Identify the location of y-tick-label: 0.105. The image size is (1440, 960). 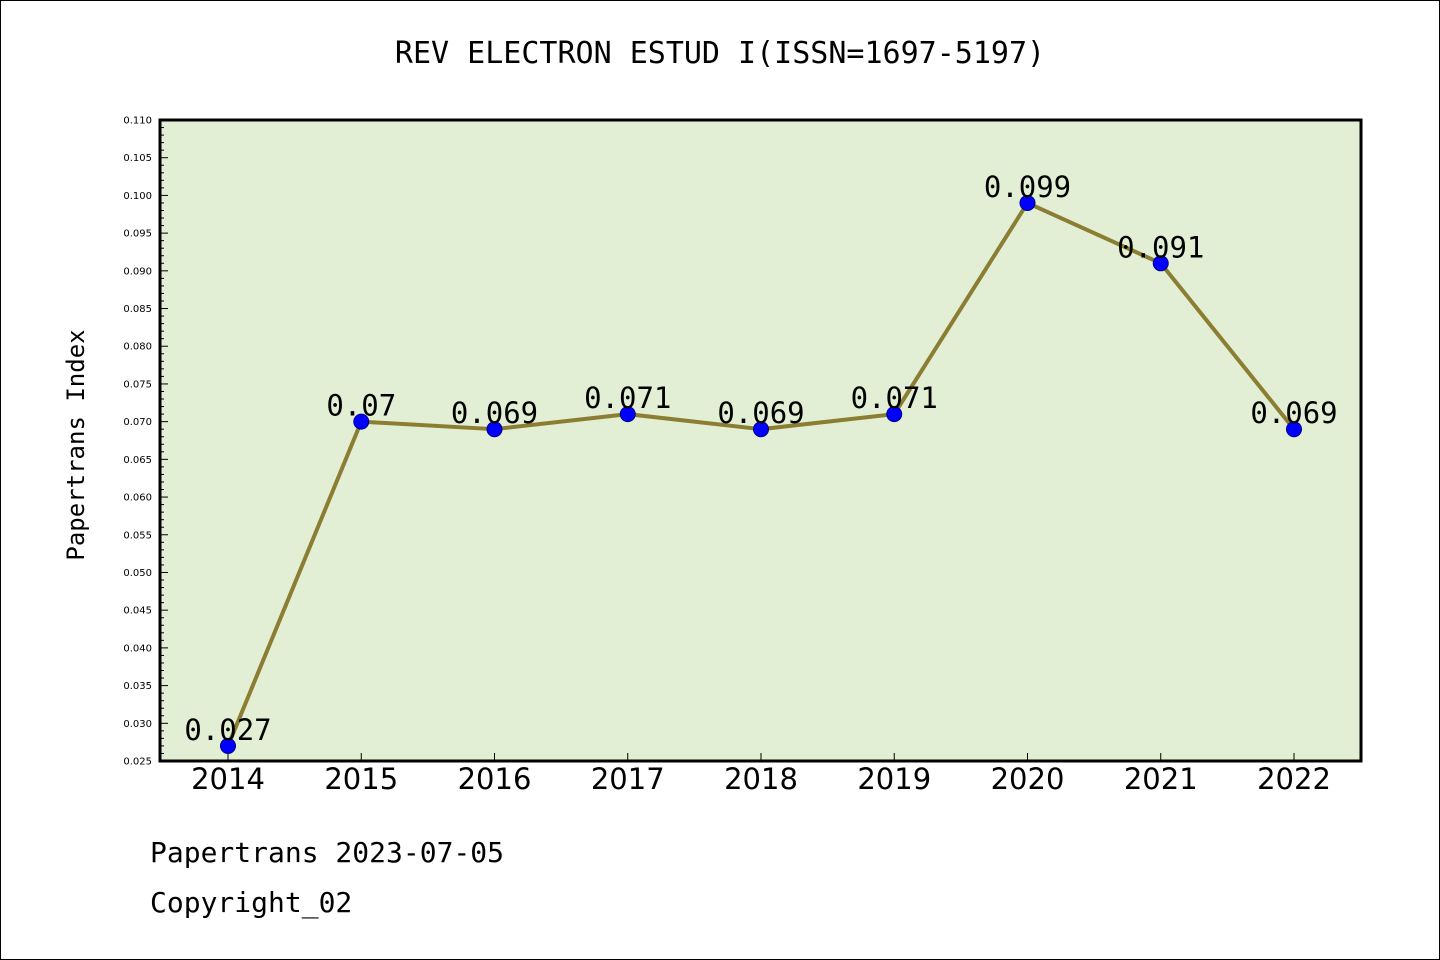
(137, 158).